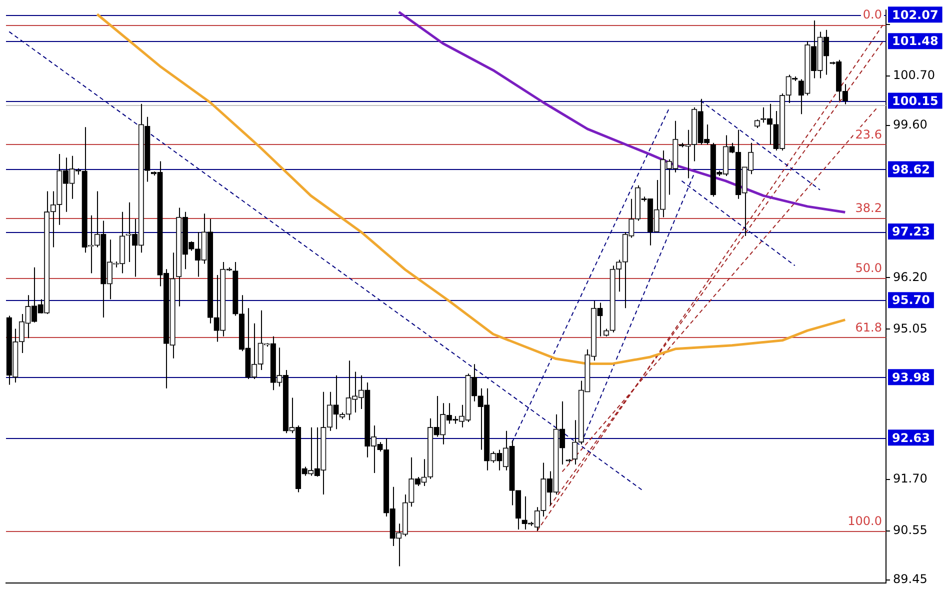 The width and height of the screenshot is (948, 593). I want to click on ref-line-label: 92.63, so click(911, 437).